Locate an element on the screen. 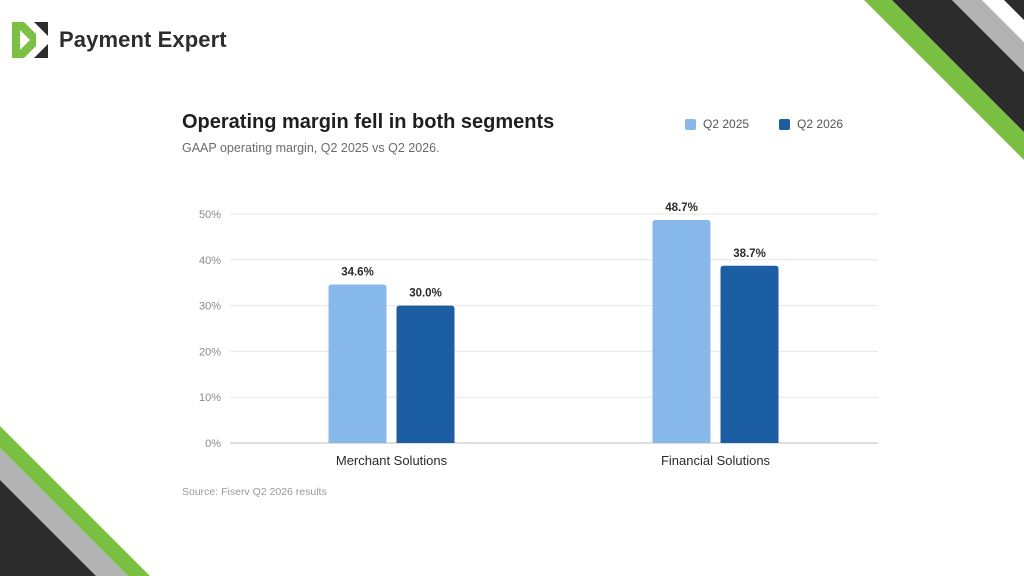 The width and height of the screenshot is (1024, 576). legend-item-q2-2026: Q2 2026 is located at coordinates (811, 124).